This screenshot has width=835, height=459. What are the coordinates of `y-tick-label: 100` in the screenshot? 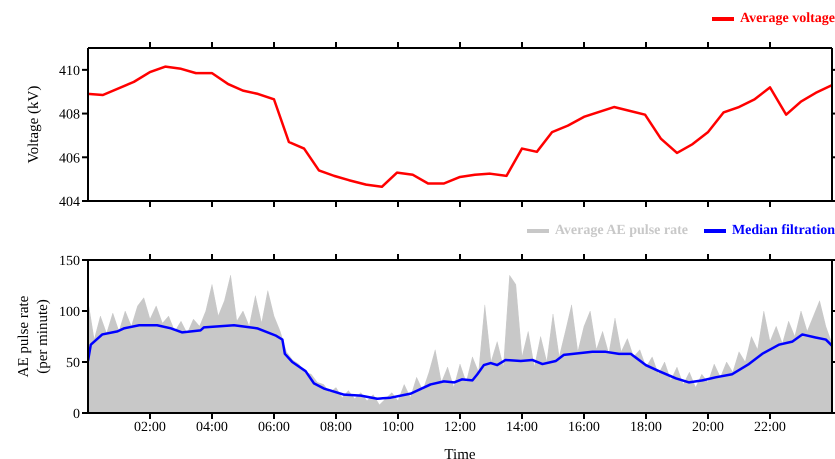 It's located at (69, 312).